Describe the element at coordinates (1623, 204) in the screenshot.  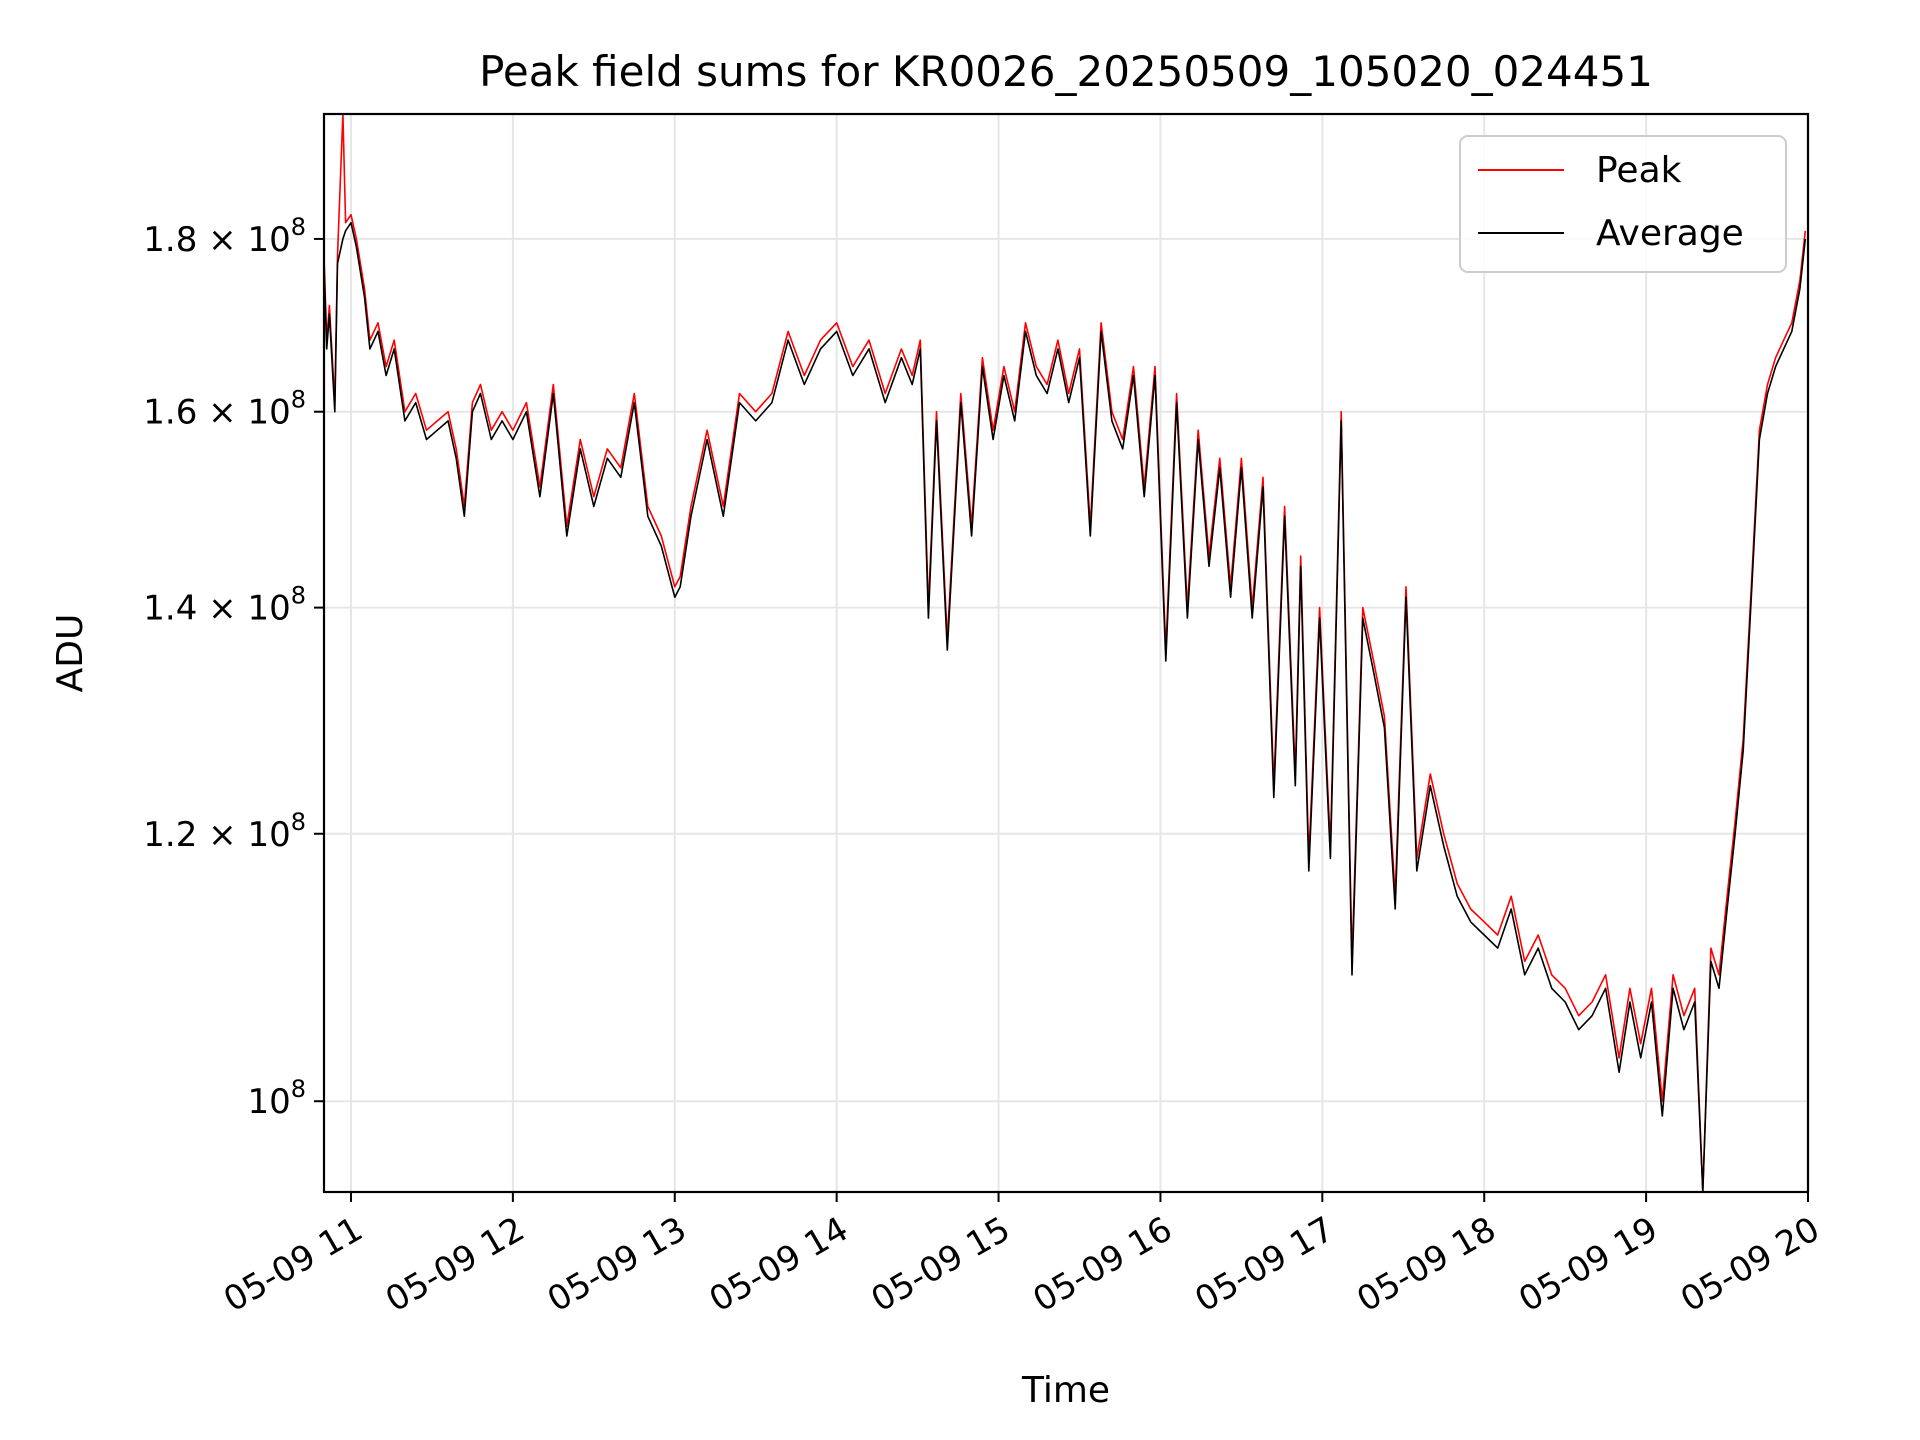
I see `legend: Peak Average` at that location.